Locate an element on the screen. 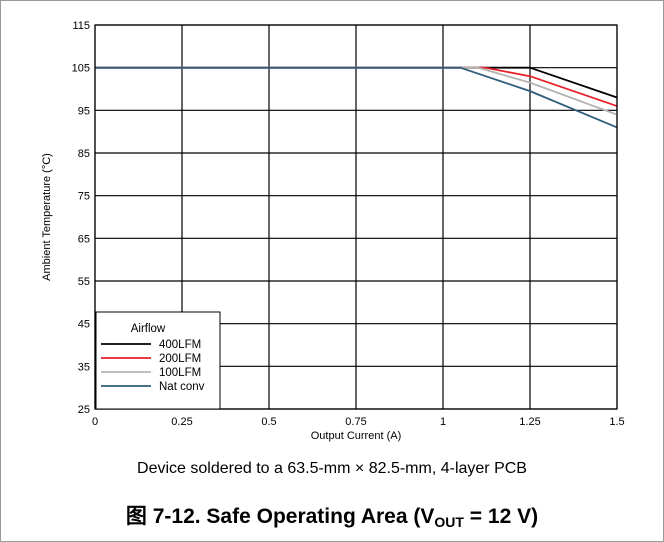 Image resolution: width=664 pixels, height=542 pixels. figure-title-prefix: 图 7-12. Safe Operating Area (V is located at coordinates (280, 516).